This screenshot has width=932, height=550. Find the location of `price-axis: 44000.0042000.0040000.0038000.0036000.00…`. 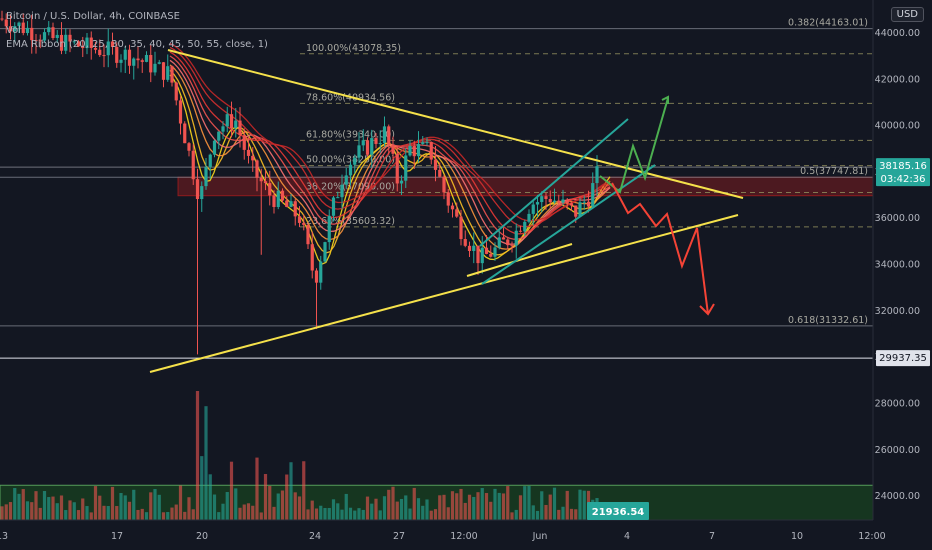

price-axis: 44000.0042000.0040000.0038000.0036000.00… is located at coordinates (902, 275).